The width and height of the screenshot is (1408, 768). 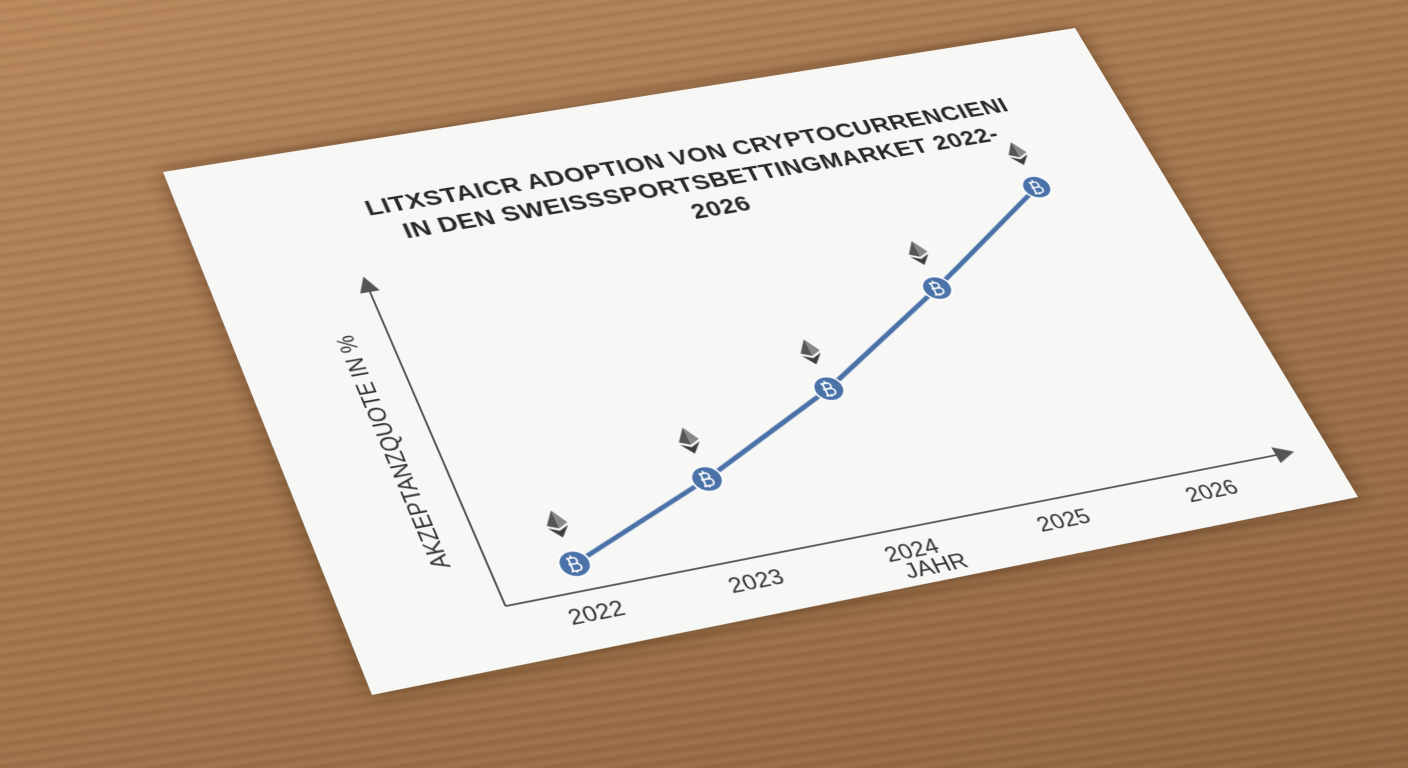 I want to click on x-tick-label: 2022, so click(x=596, y=613).